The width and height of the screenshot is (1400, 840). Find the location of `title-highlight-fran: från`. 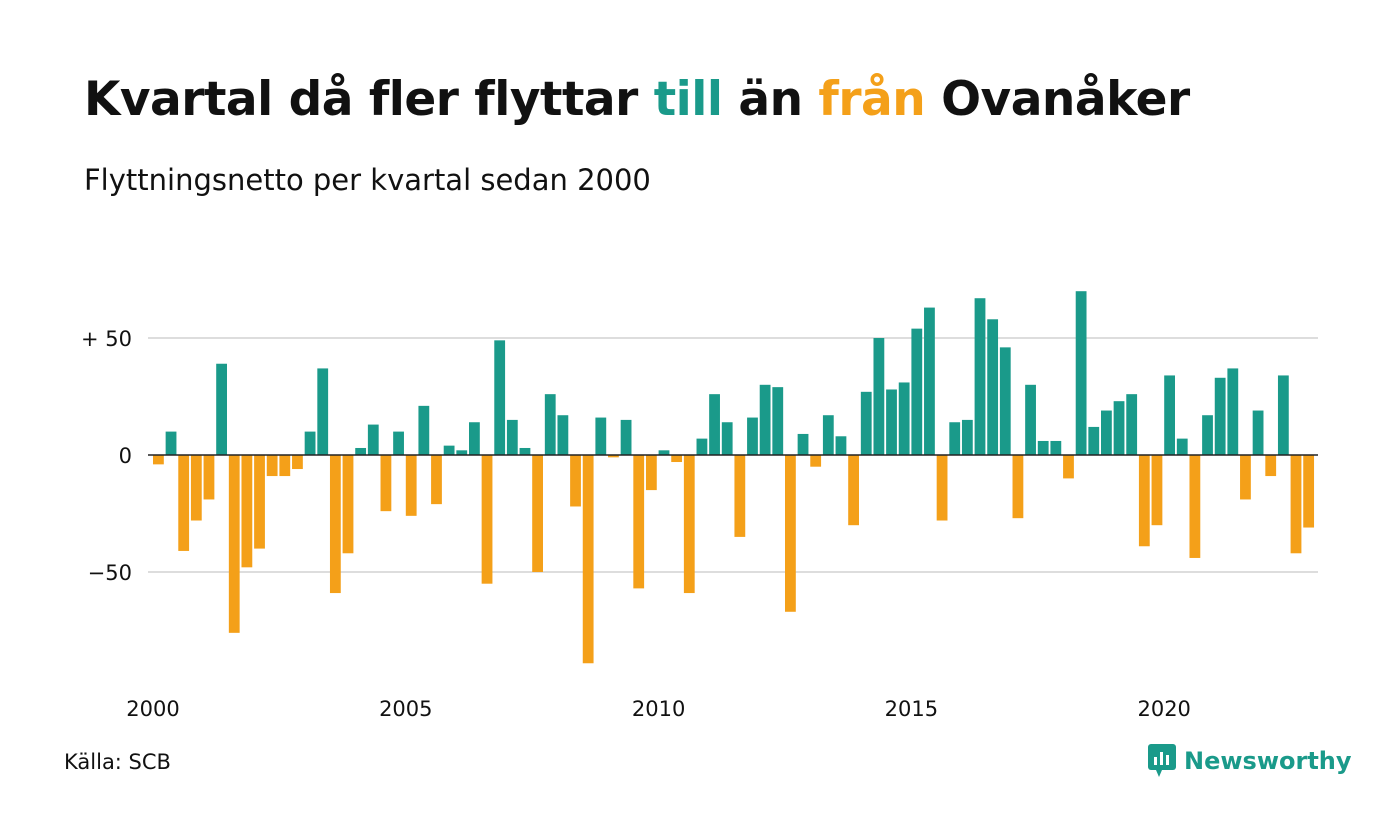

title-highlight-fran: från is located at coordinates (872, 99).